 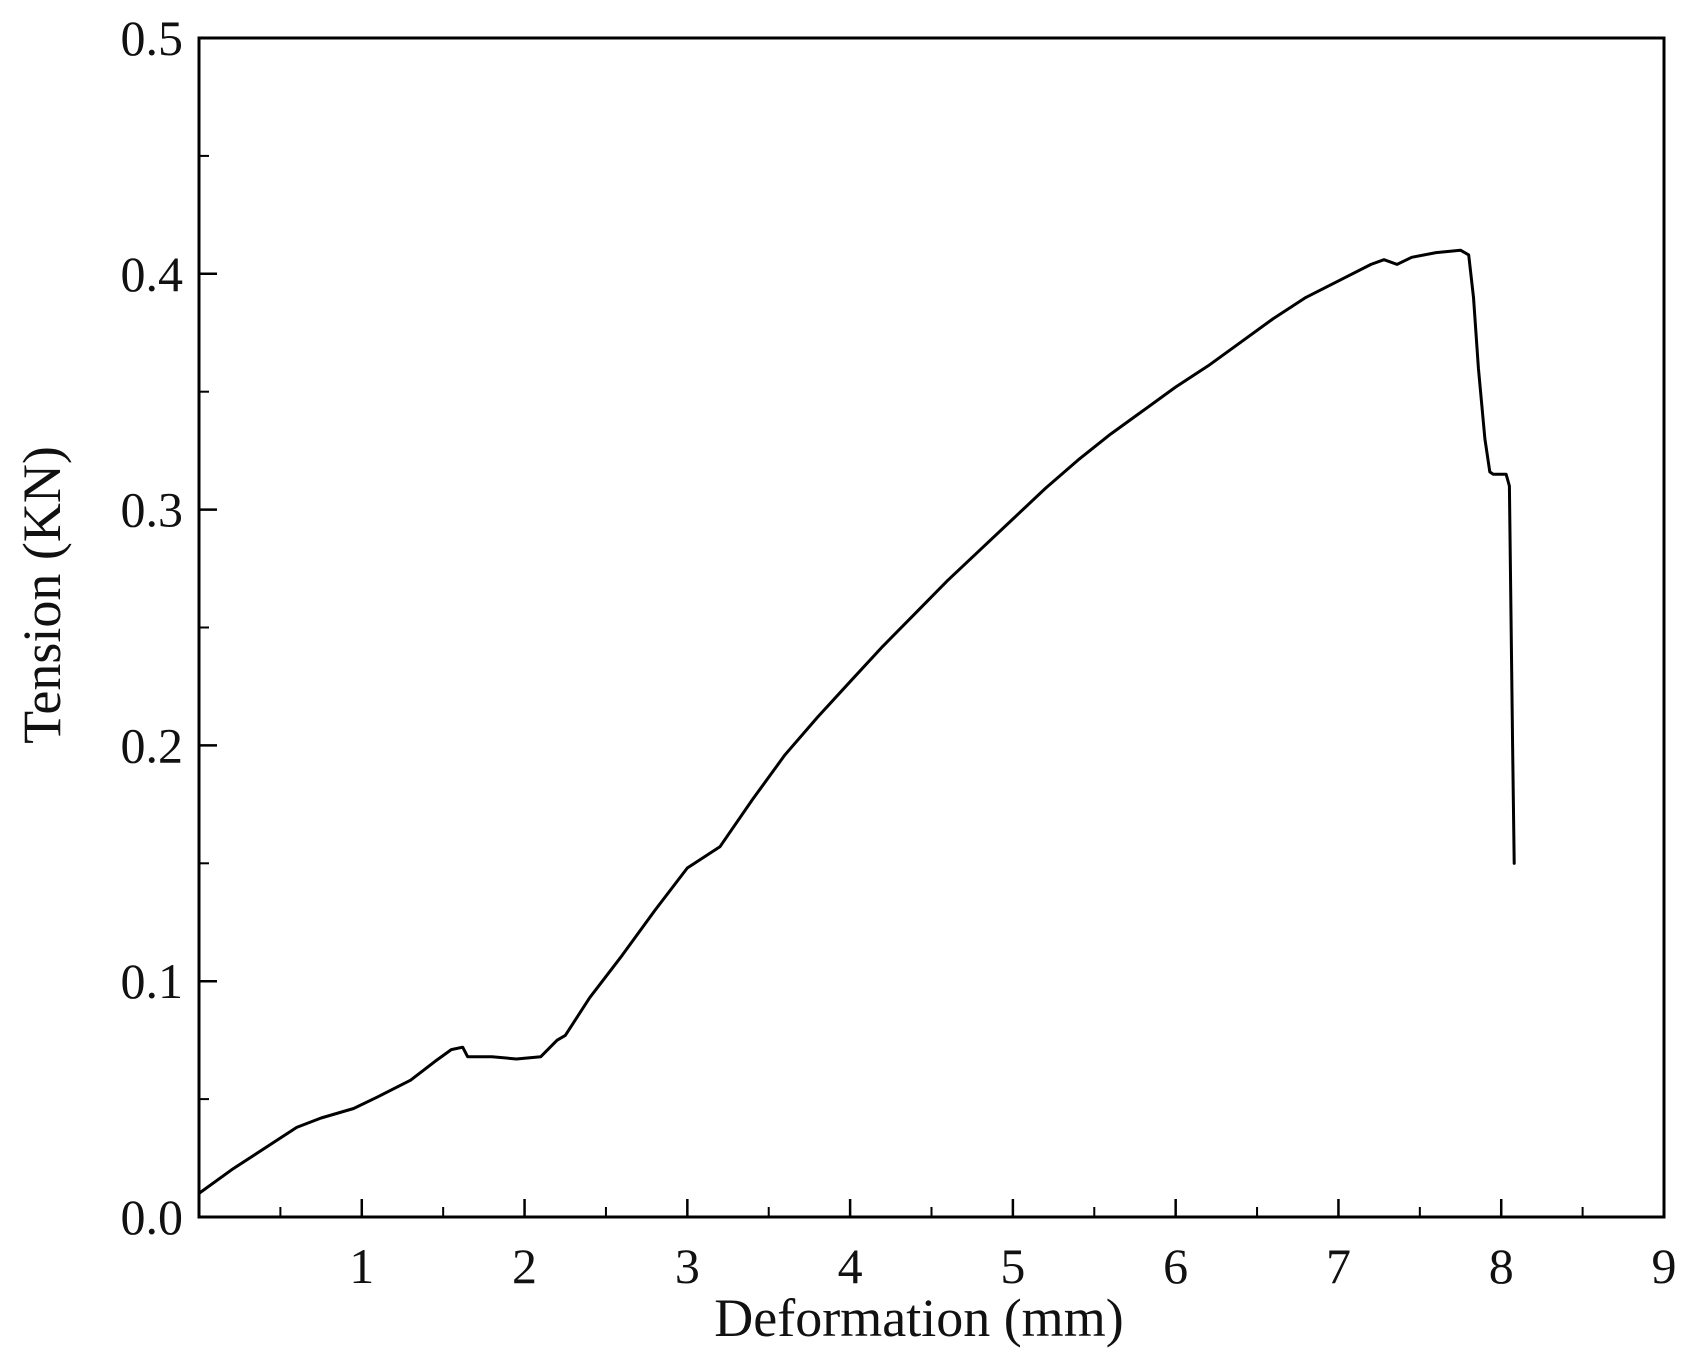 I want to click on y-tick-label: 0.2, so click(x=152, y=745).